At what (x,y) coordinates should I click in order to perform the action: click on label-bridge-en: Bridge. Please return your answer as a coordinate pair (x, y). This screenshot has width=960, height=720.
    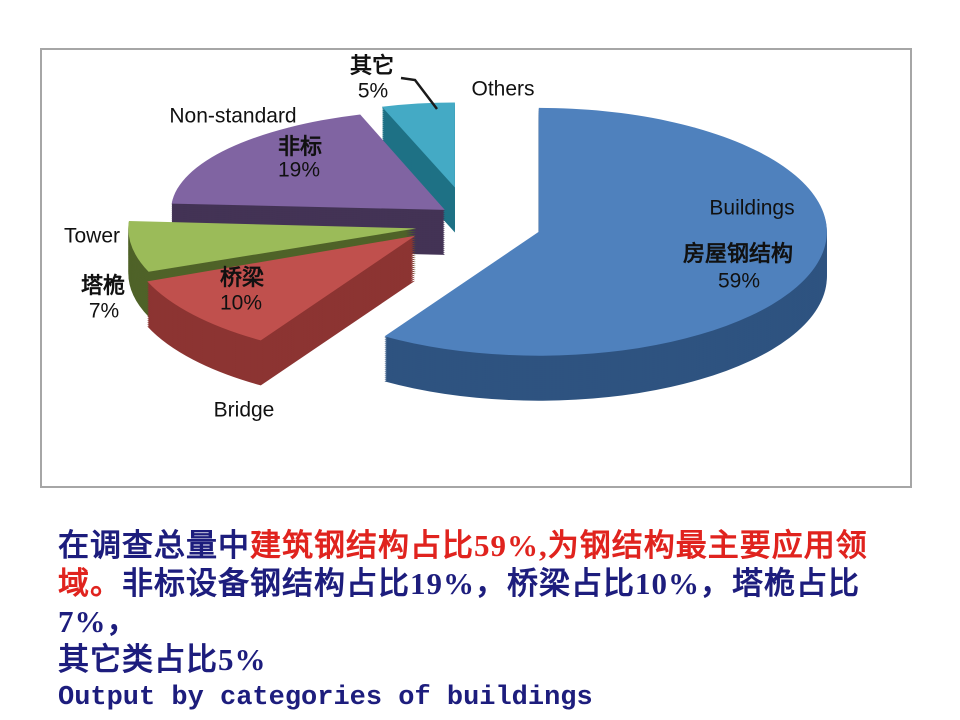
    Looking at the image, I should click on (244, 410).